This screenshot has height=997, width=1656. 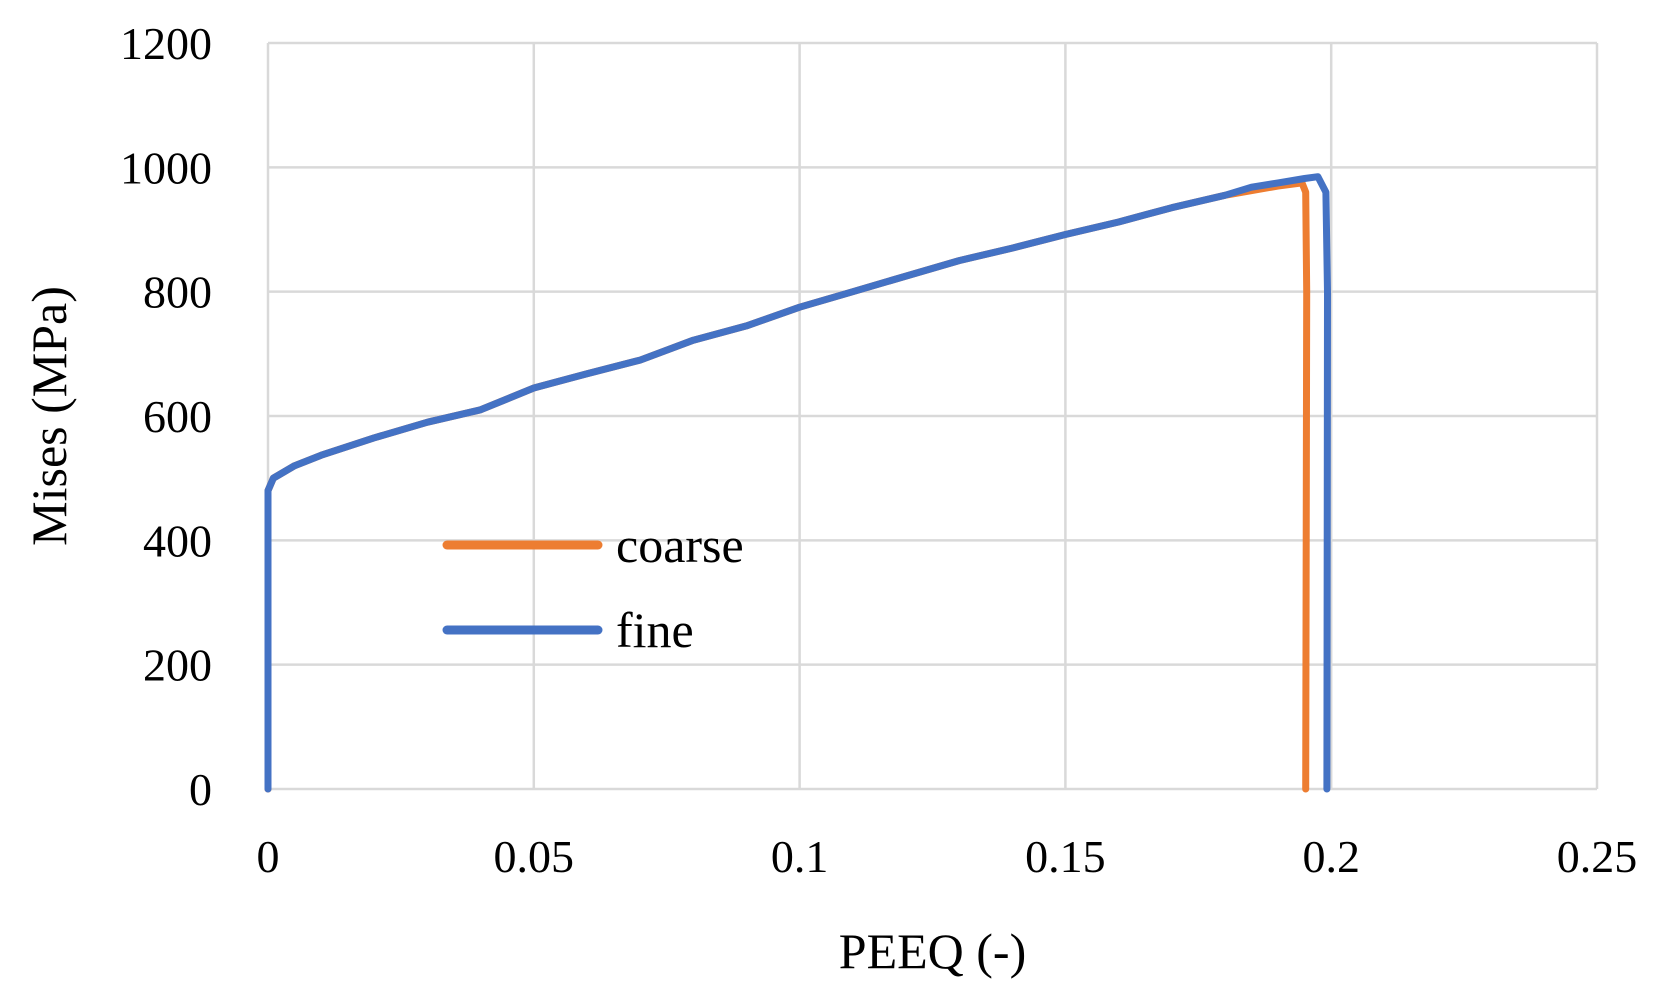 What do you see at coordinates (166, 167) in the screenshot?
I see `y-tick-label-5: 1000` at bounding box center [166, 167].